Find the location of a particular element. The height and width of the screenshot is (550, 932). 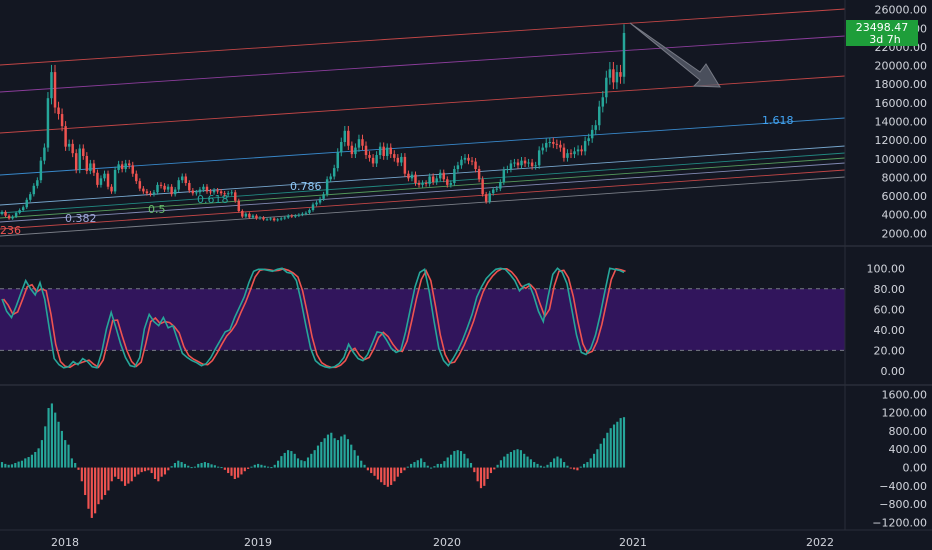

macd-histogram-panel is located at coordinates (313, 460).